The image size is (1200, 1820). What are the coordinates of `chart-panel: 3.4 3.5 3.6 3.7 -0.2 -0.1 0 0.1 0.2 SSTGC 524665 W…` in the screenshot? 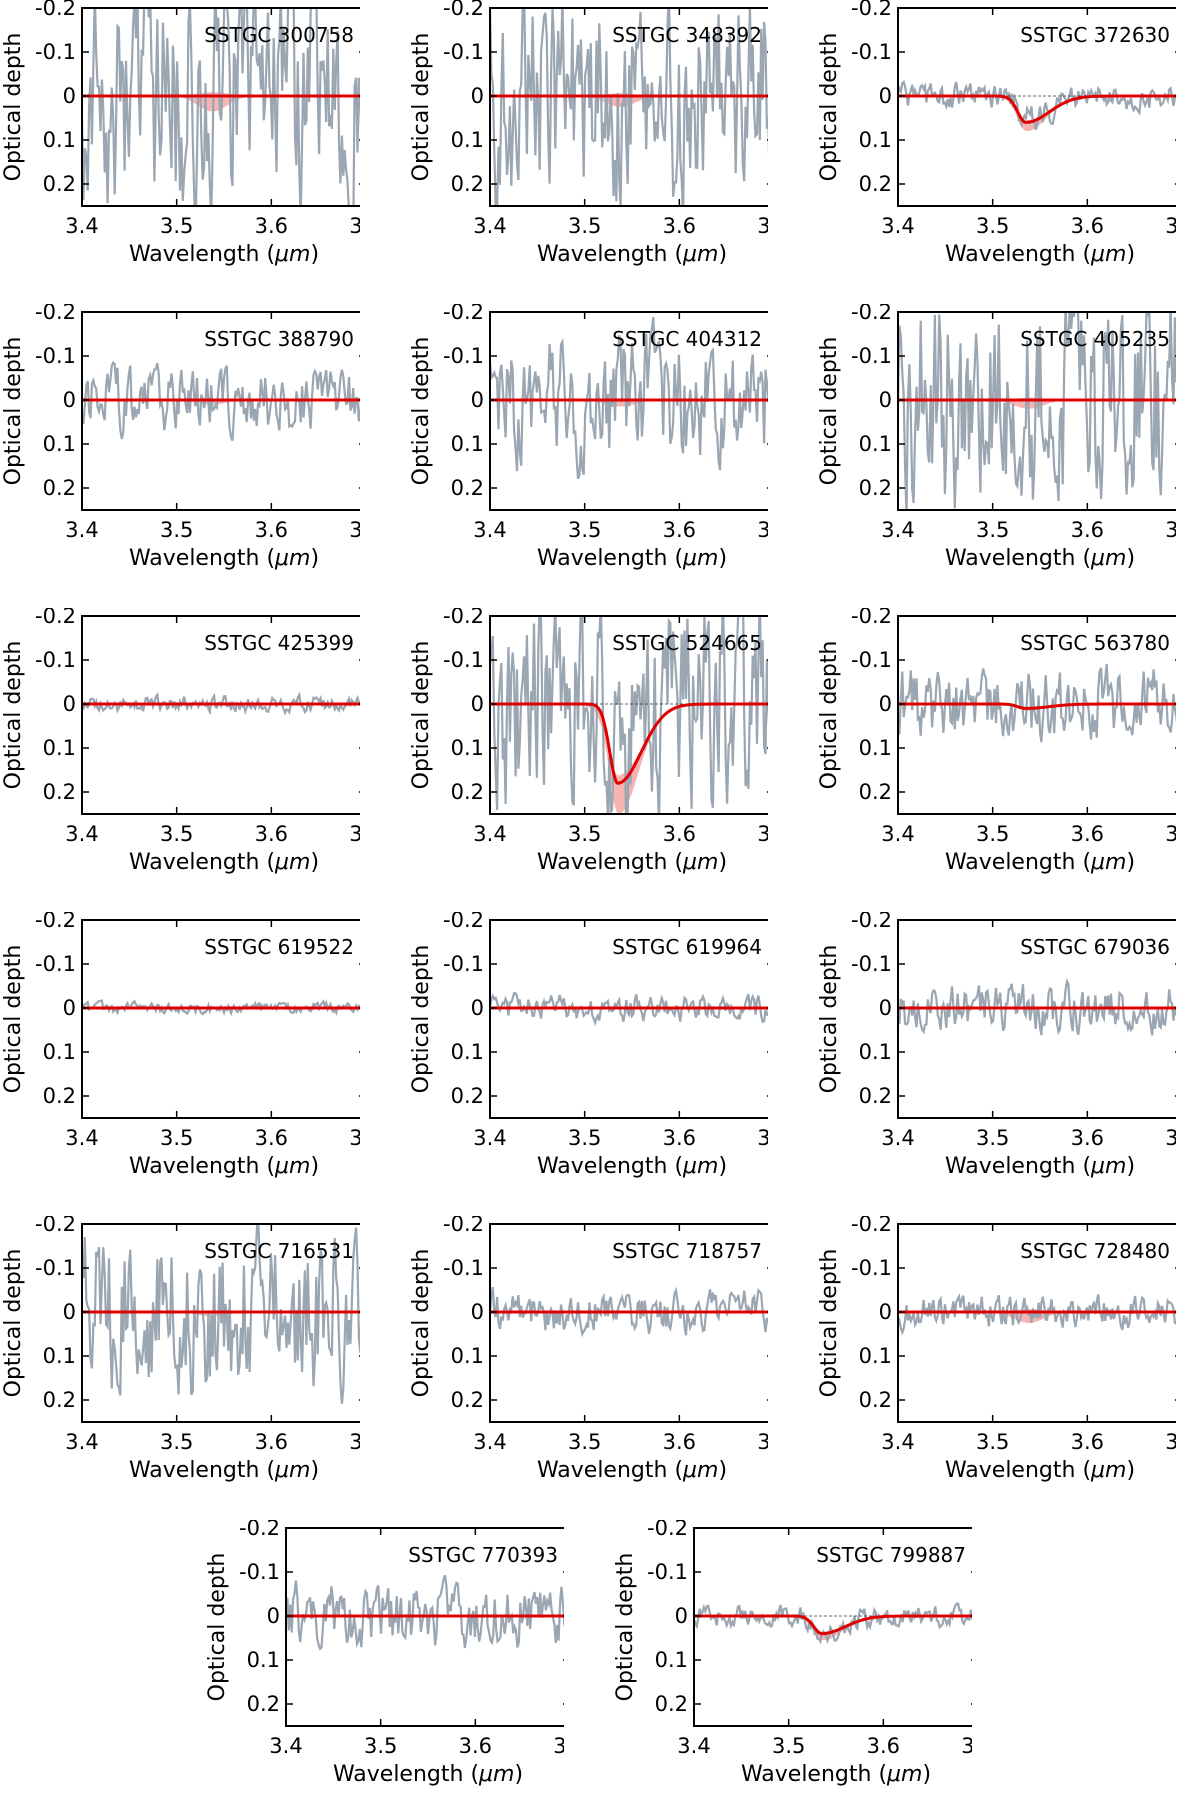 It's located at (588, 758).